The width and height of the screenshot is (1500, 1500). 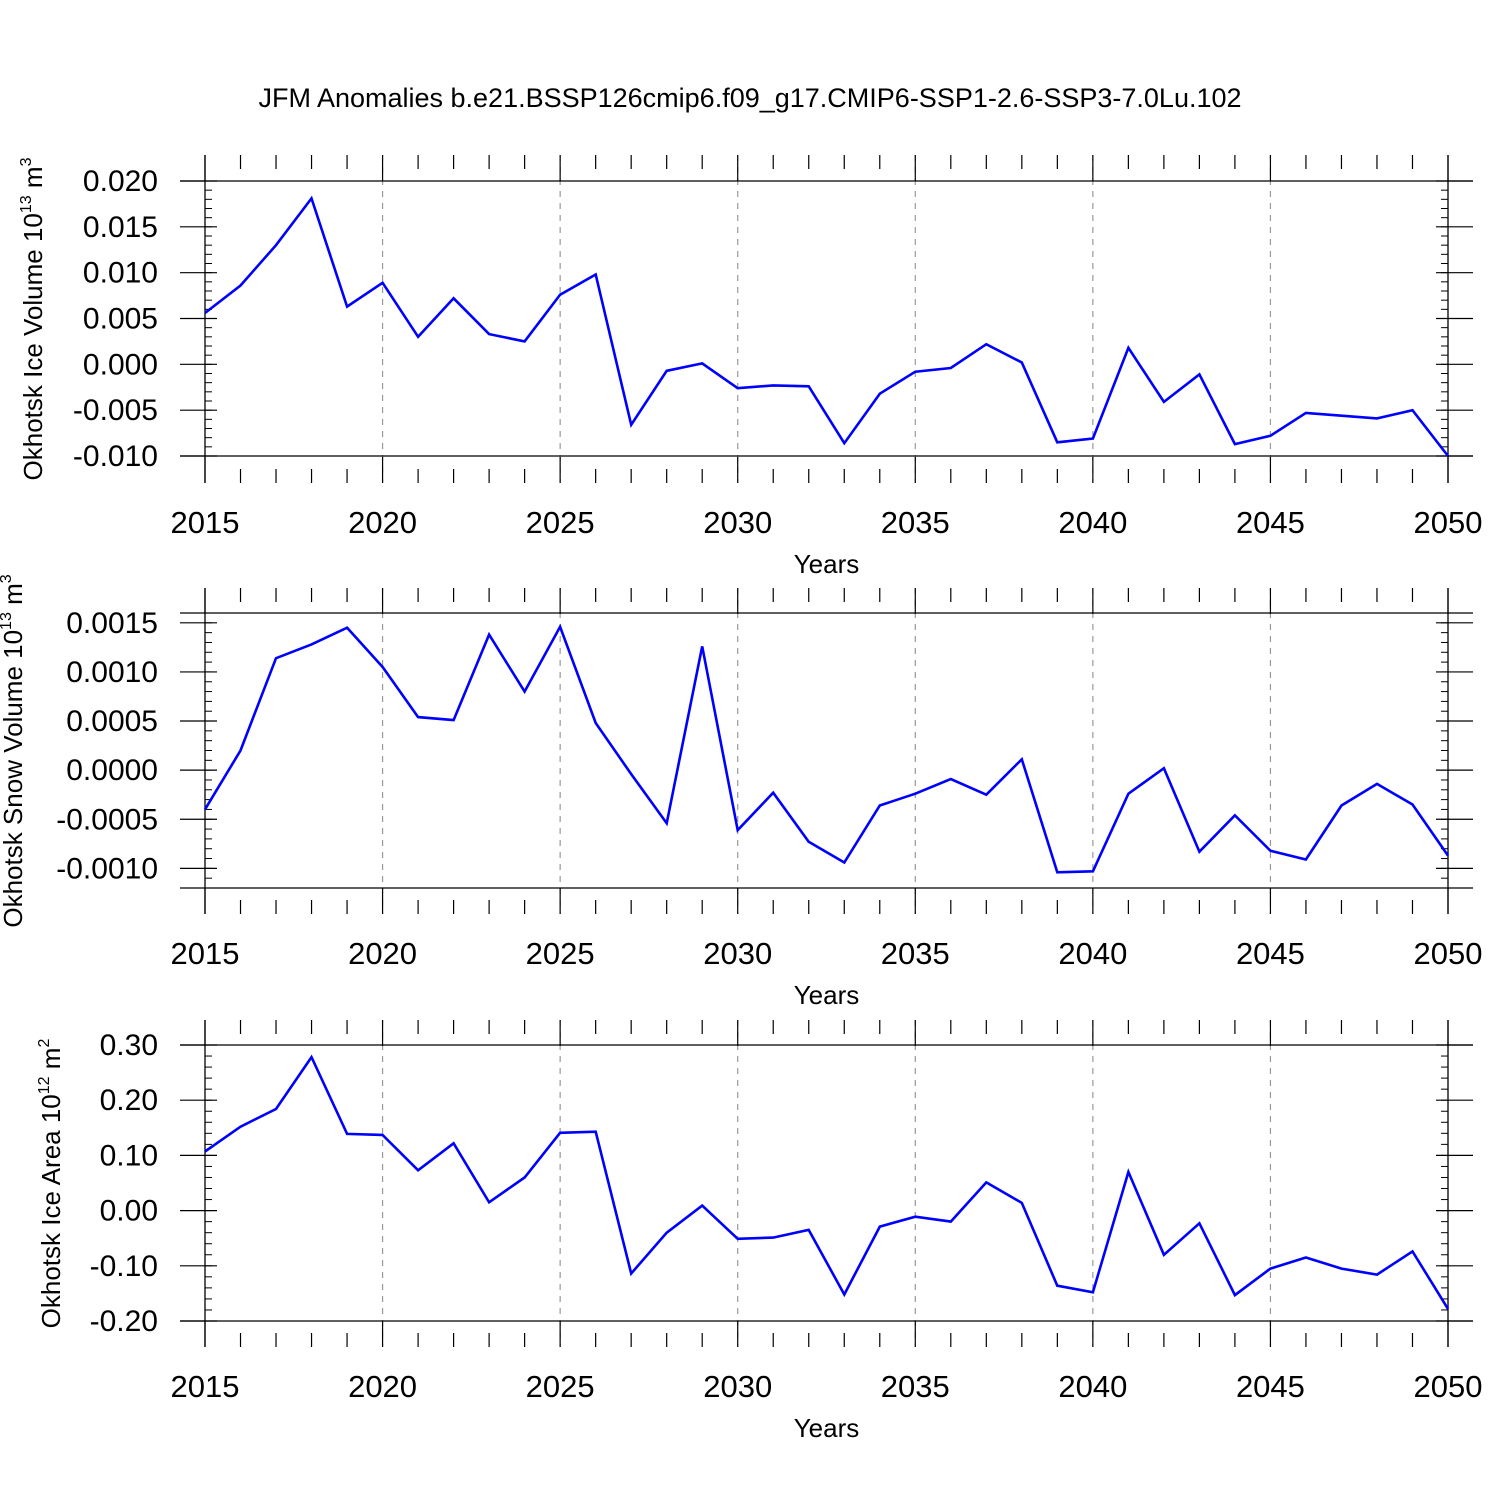 What do you see at coordinates (120, 364) in the screenshot?
I see `y-tick-label: 0.000` at bounding box center [120, 364].